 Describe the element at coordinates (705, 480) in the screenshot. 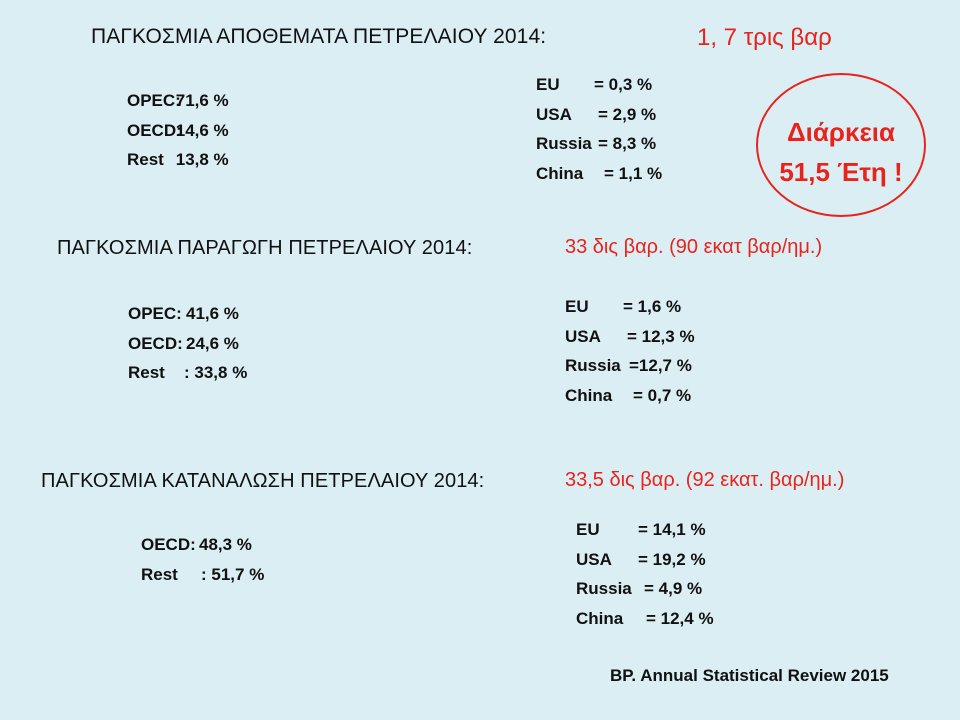

I see `consumption-total: 33,5 δις βαρ. (92 εκατ. βαρ/ημ.)` at that location.